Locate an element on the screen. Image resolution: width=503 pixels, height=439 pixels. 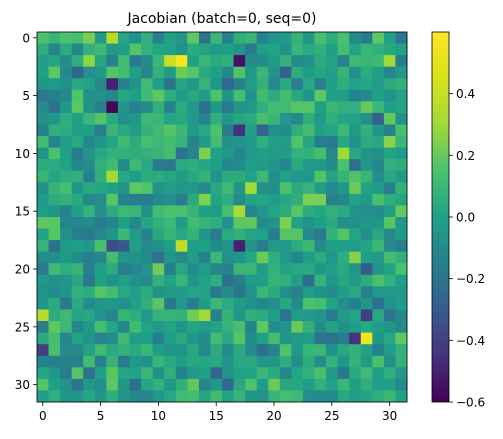
y-tick-label: 20 is located at coordinates (22, 270).